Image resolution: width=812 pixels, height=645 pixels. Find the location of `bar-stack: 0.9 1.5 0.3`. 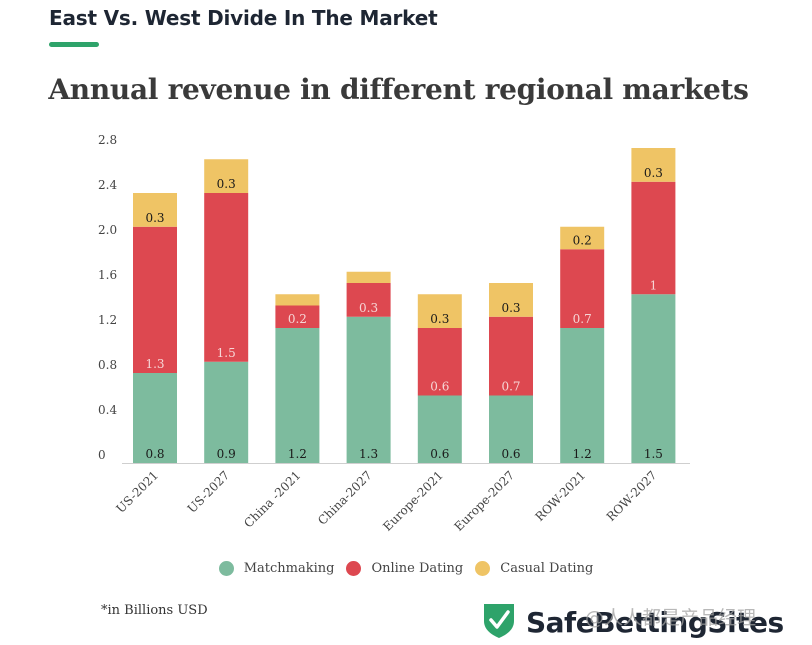

bar-stack: 0.9 1.5 0.3 is located at coordinates (226, 311).